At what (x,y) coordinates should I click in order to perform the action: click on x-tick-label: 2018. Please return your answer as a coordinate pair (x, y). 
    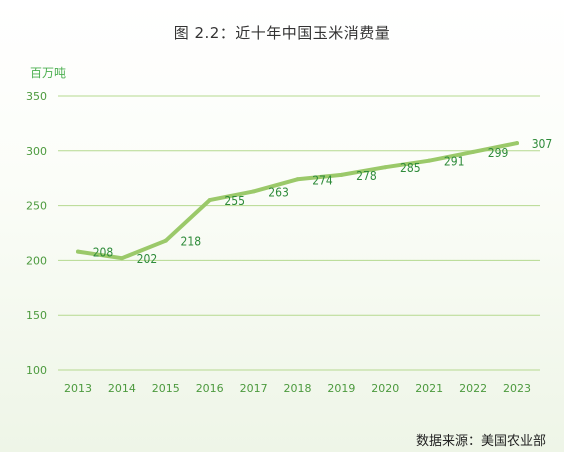
    Looking at the image, I should click on (298, 388).